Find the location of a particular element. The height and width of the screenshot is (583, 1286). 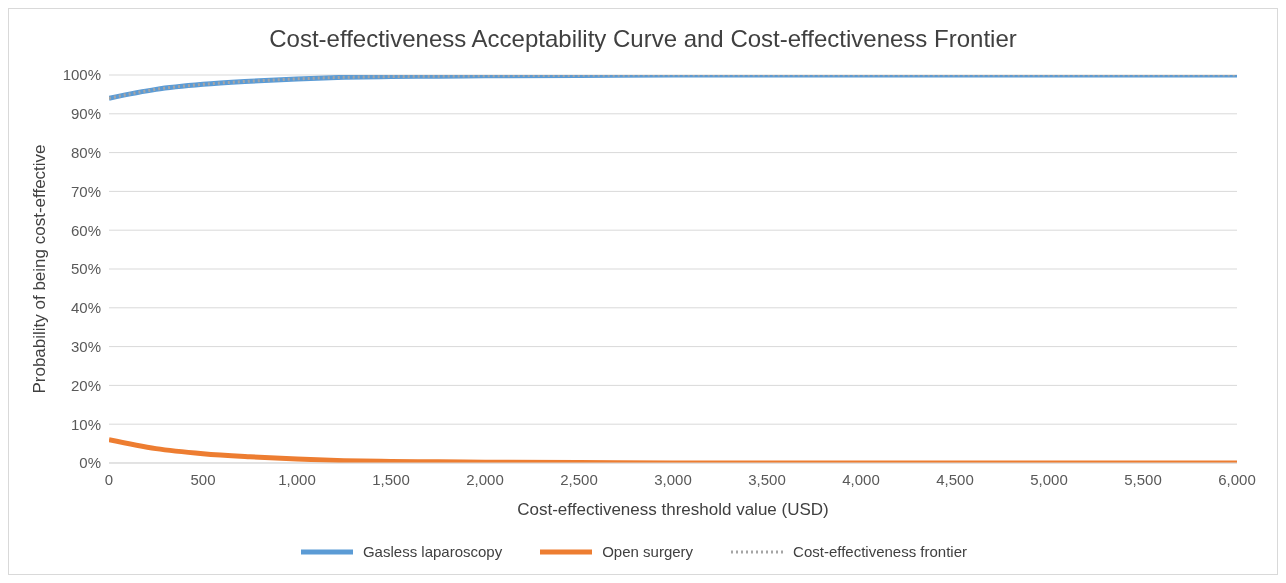

legend-label: Gasless laparoscopy is located at coordinates (432, 551).